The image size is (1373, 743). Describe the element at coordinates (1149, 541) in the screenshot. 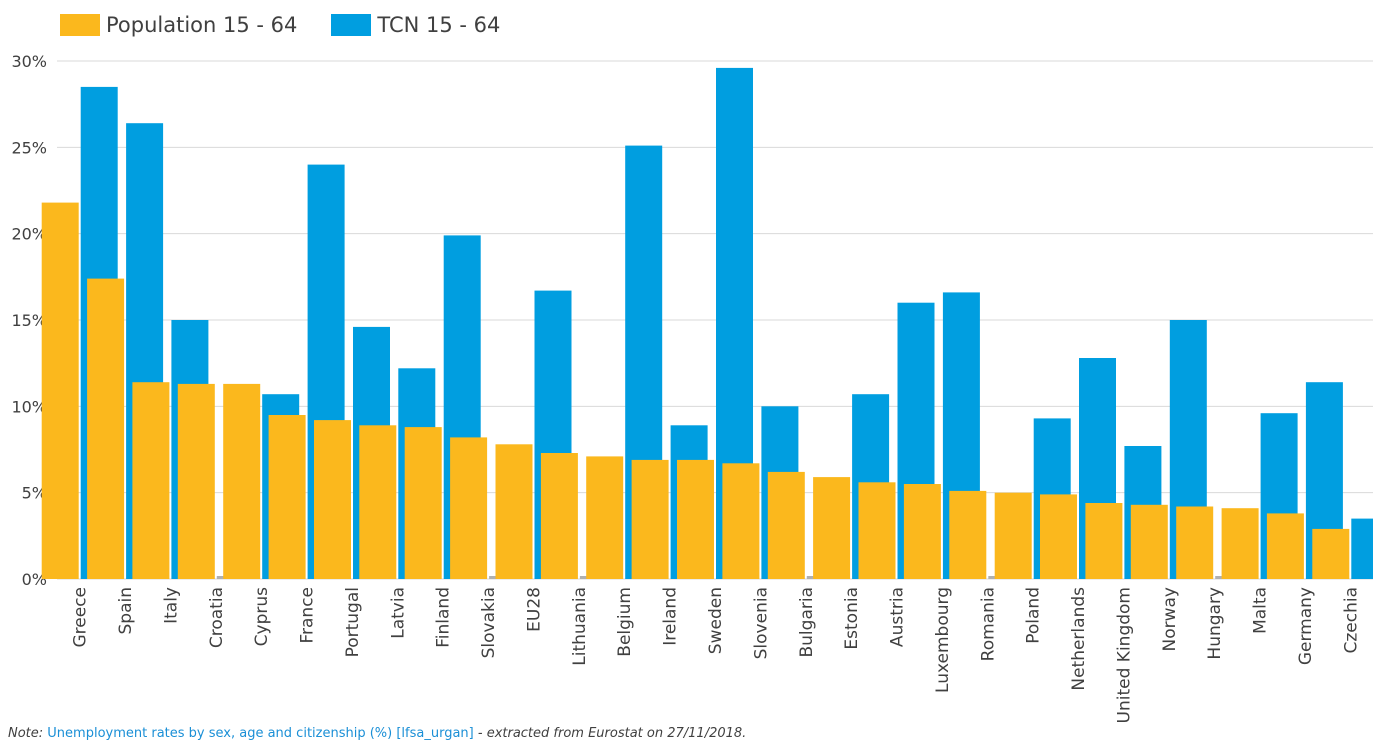

I see `bar-population-norway` at that location.